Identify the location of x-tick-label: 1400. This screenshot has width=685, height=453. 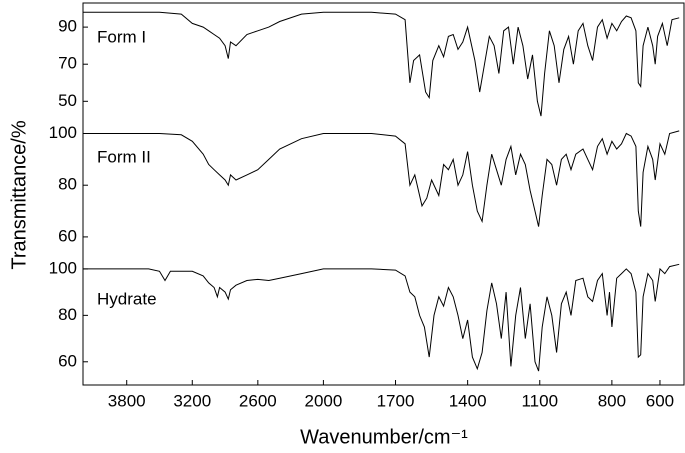
(468, 400).